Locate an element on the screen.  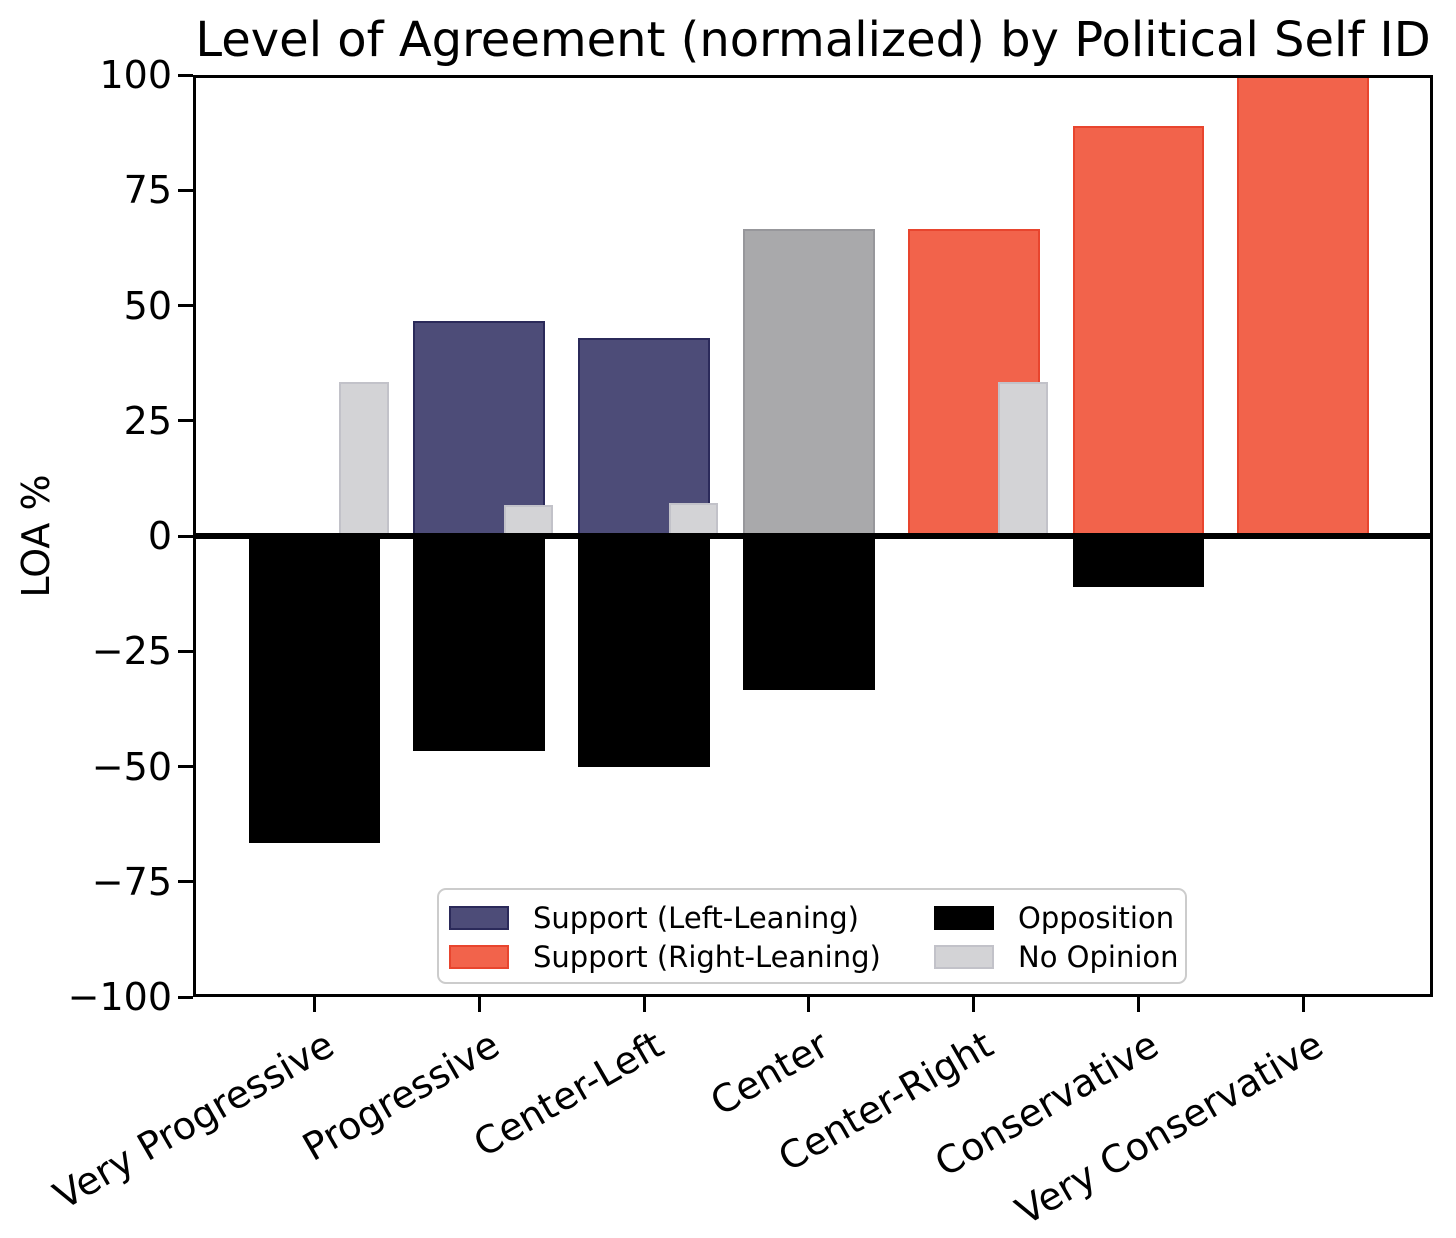
x-tick-label: Very Progressive is located at coordinates (194, 1120).